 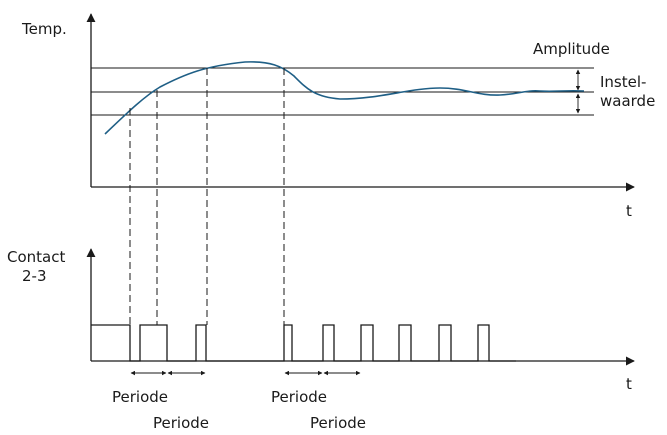 What do you see at coordinates (629, 211) in the screenshot?
I see `time-axis-label-top: t` at bounding box center [629, 211].